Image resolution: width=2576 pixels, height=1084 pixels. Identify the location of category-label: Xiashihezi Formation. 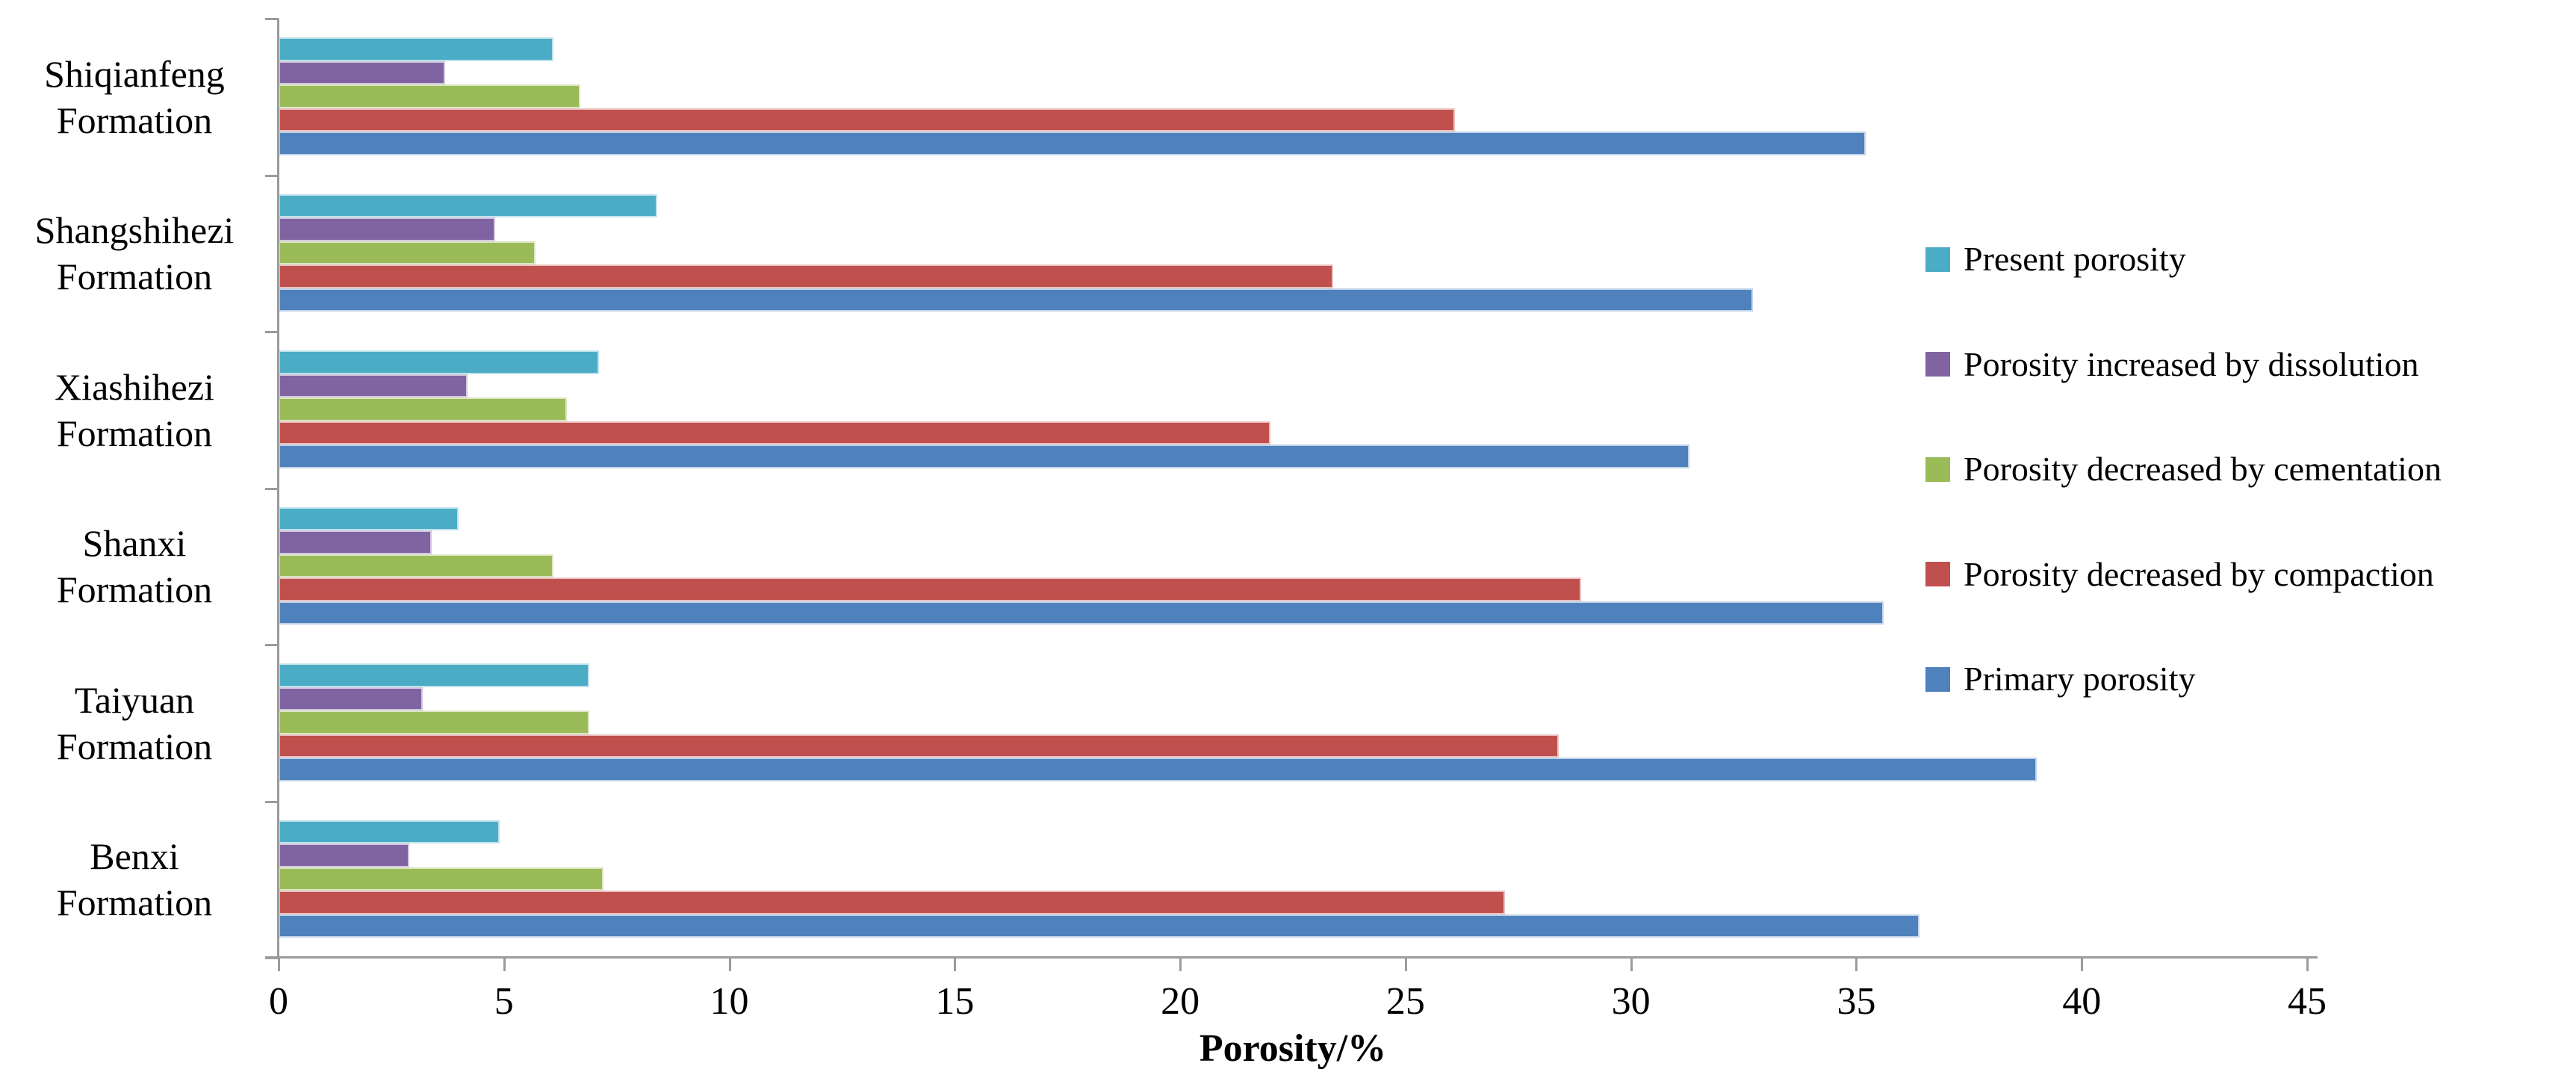
(135, 409).